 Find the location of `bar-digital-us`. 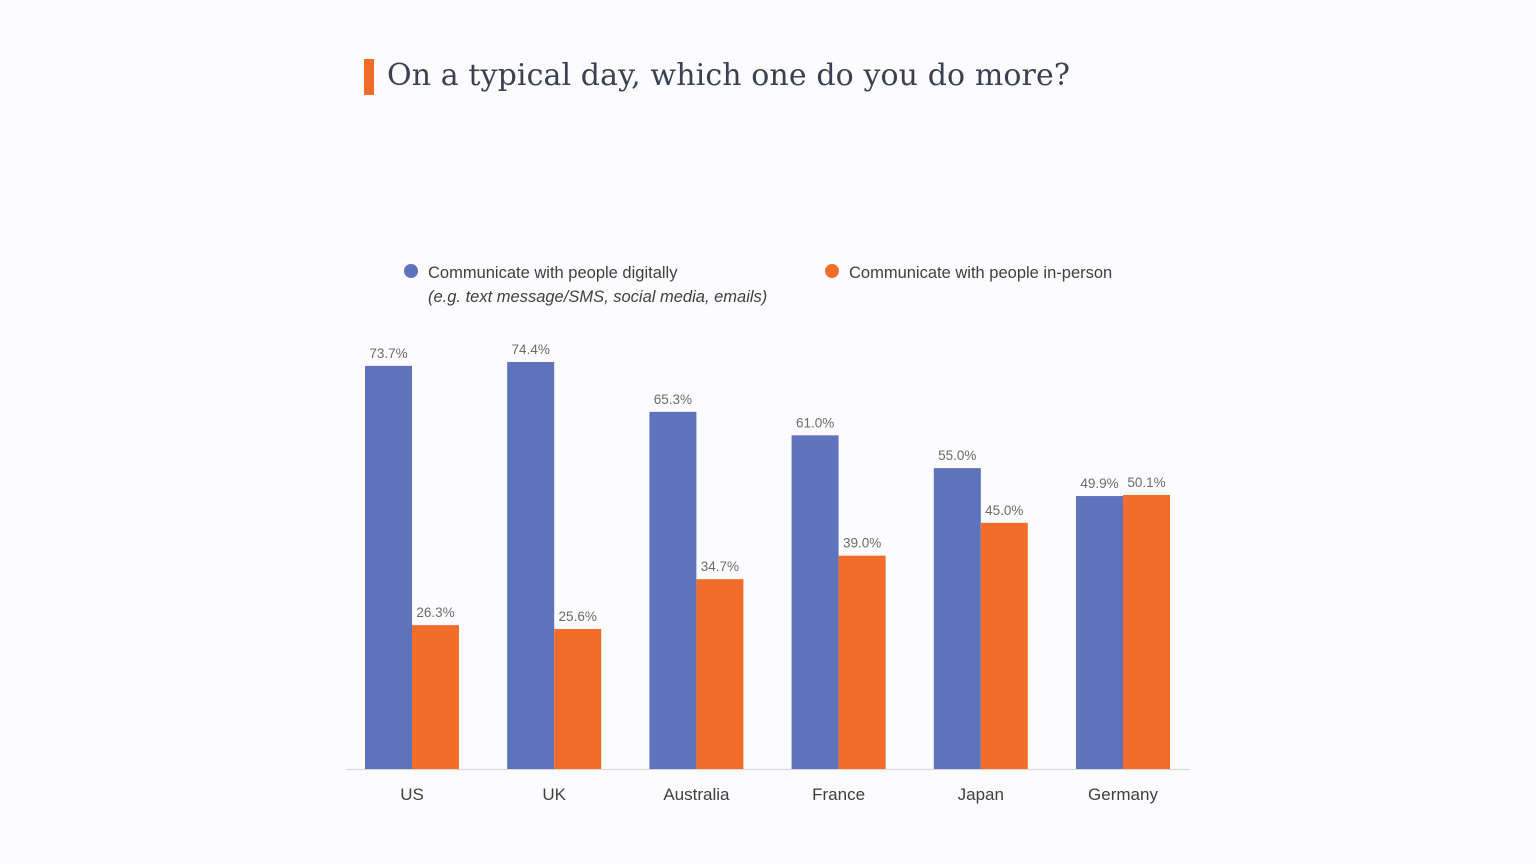

bar-digital-us is located at coordinates (388, 567).